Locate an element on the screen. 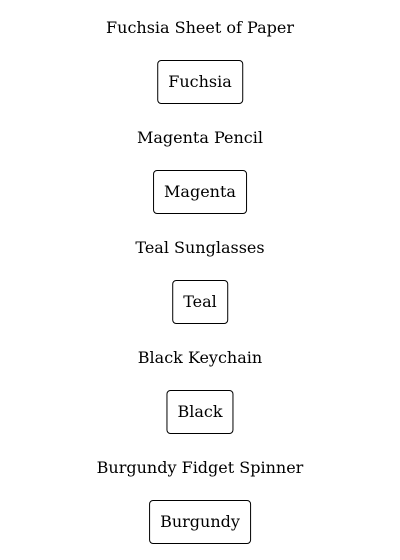 This screenshot has height=560, width=400. item-title: Teal Sunglasses is located at coordinates (200, 247).